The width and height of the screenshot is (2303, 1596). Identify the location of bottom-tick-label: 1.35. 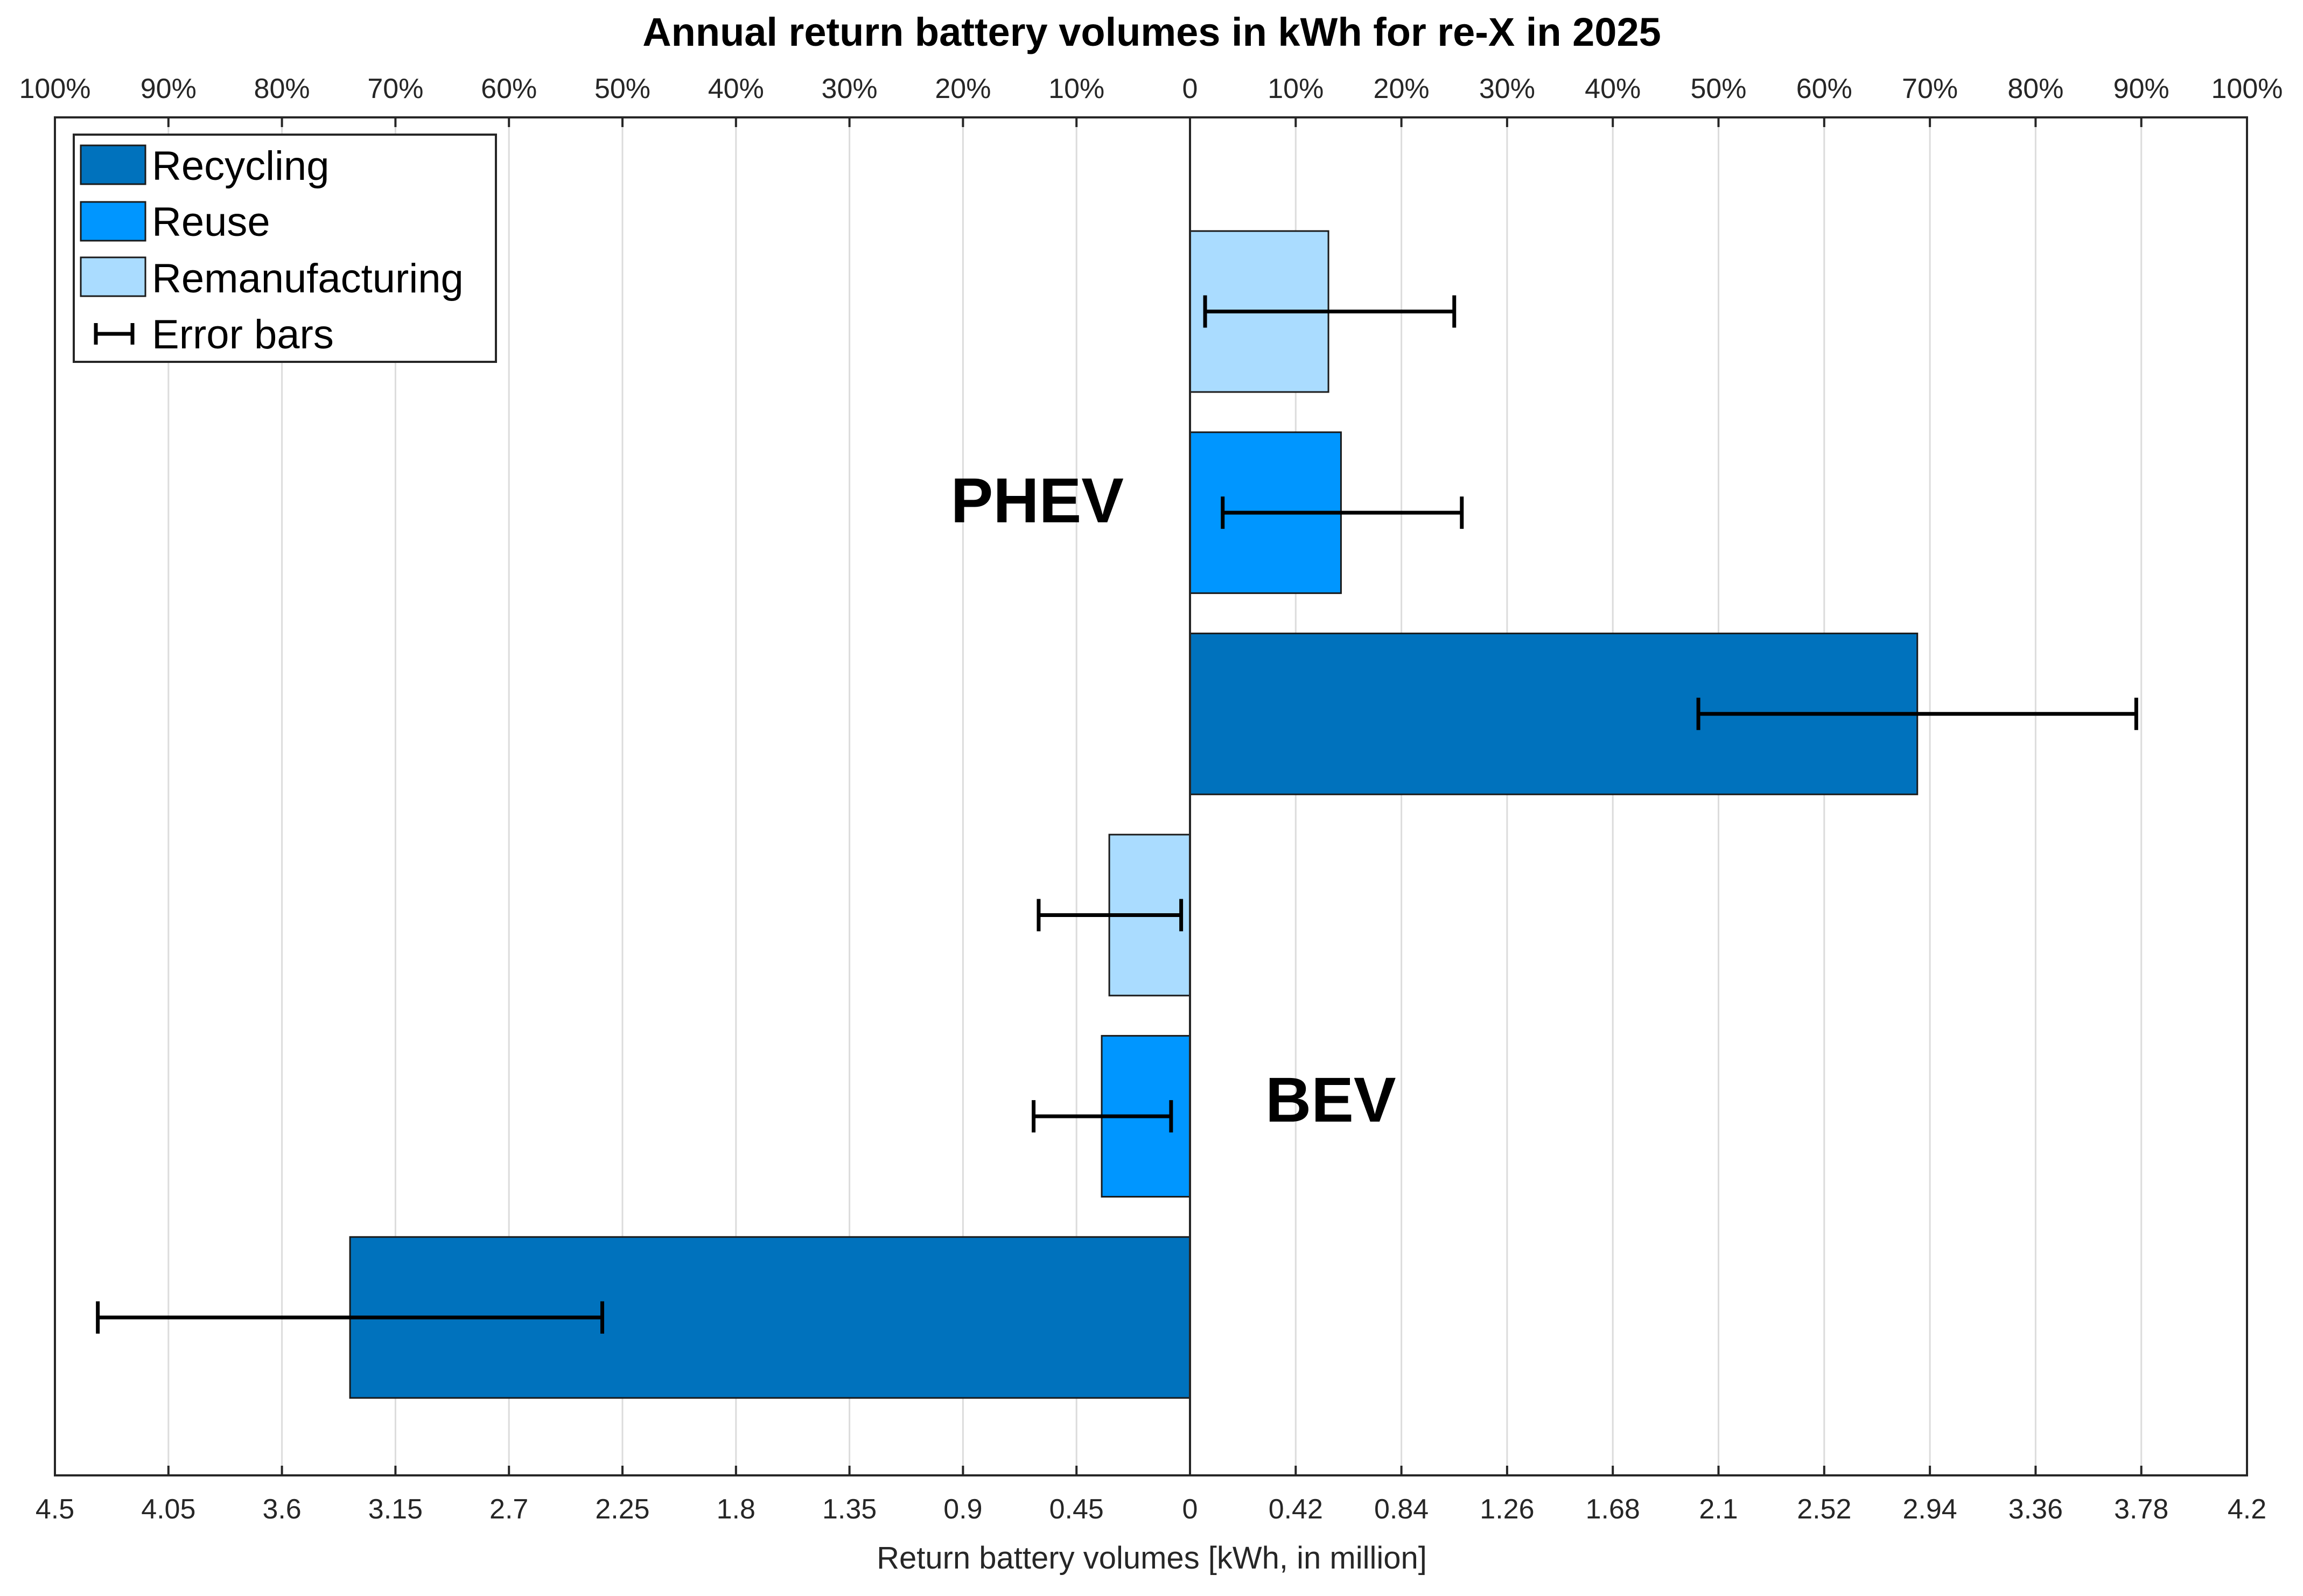
(849, 1509).